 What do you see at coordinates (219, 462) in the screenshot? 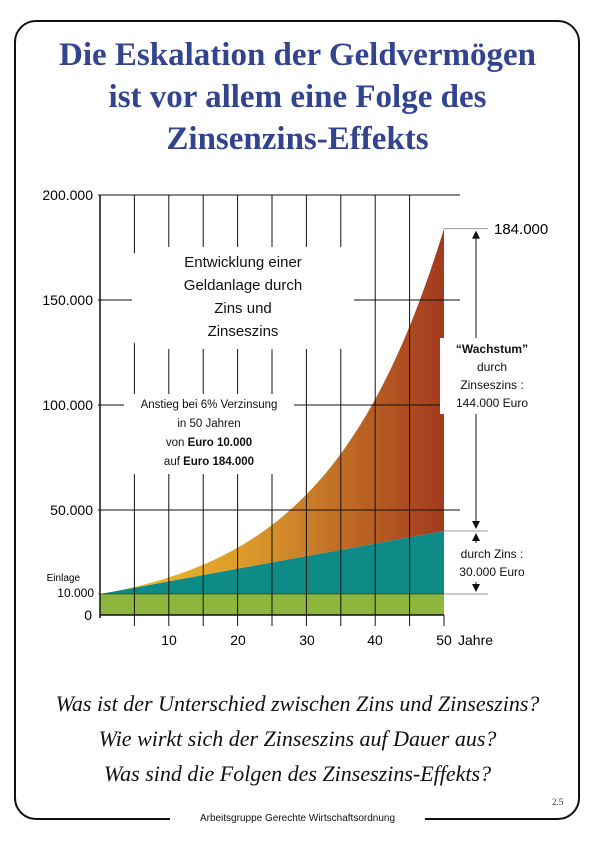
I see `auf-value: Euro 184.000` at bounding box center [219, 462].